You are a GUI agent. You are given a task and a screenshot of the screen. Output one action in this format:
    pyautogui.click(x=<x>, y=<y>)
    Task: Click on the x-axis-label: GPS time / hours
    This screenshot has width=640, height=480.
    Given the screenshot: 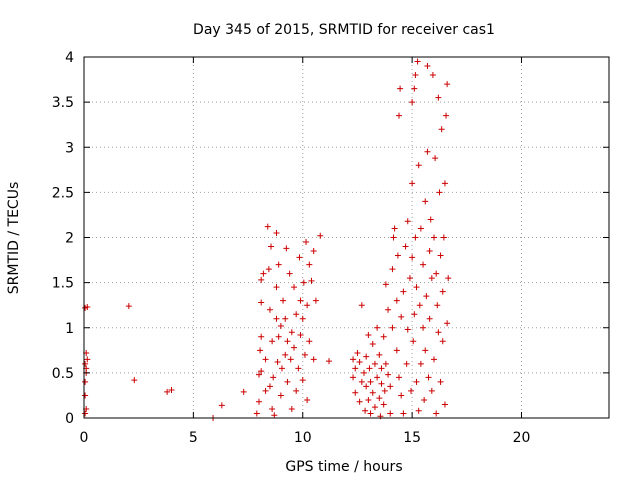 What is the action you would take?
    pyautogui.click(x=343, y=467)
    